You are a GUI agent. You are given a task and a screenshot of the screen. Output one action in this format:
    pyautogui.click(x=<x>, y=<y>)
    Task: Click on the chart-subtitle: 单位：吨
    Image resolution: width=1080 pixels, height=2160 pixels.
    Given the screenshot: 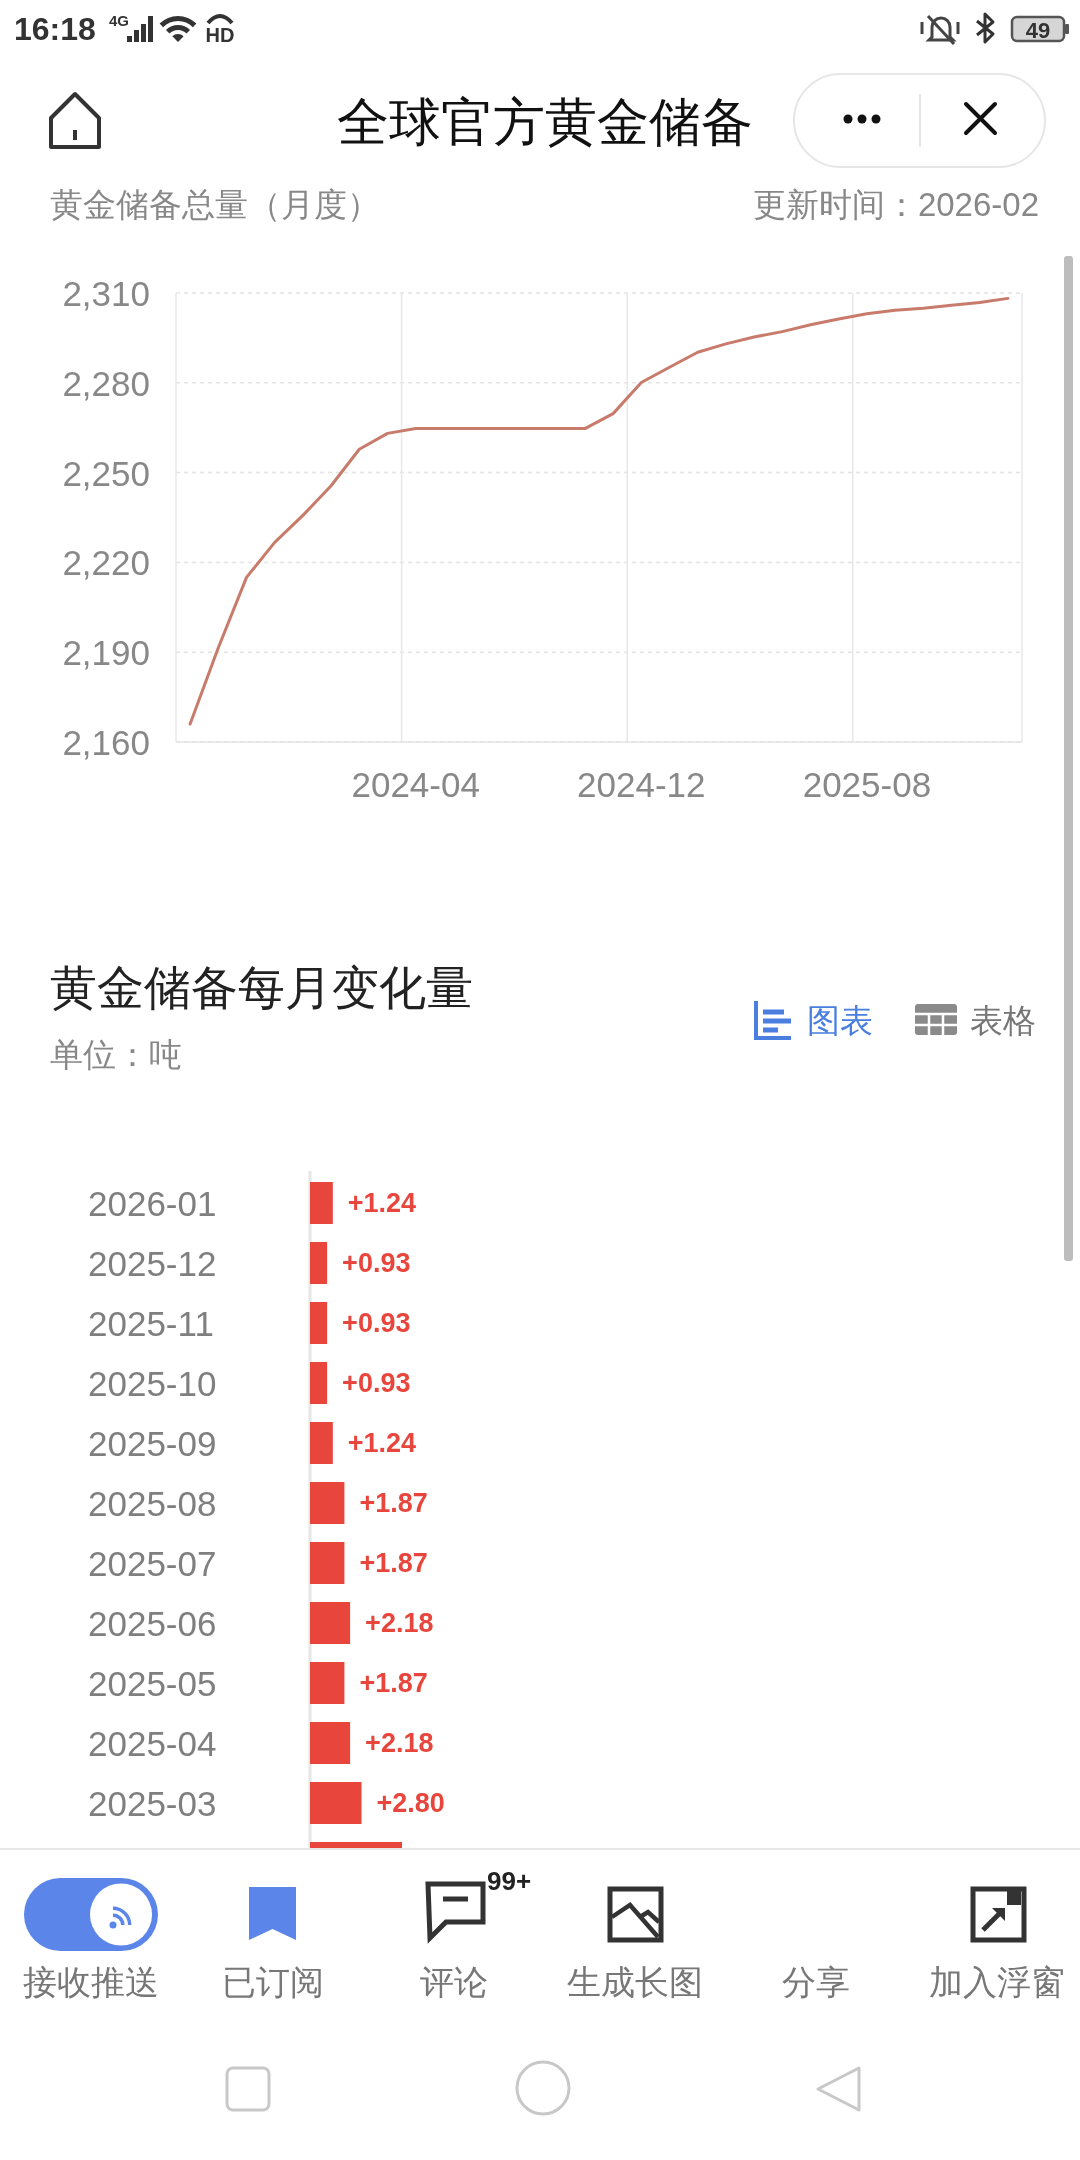 What is the action you would take?
    pyautogui.click(x=116, y=1054)
    